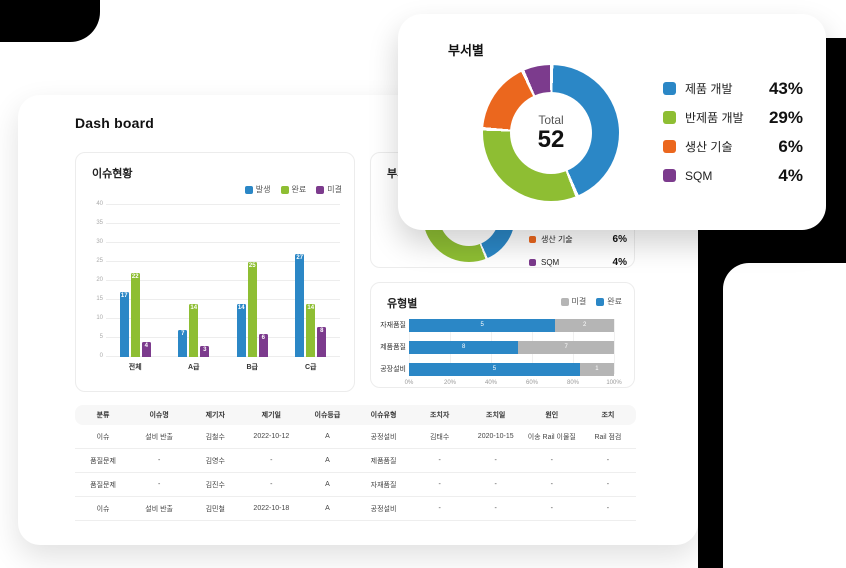  I want to click on bar-발생: 27, so click(300, 305).